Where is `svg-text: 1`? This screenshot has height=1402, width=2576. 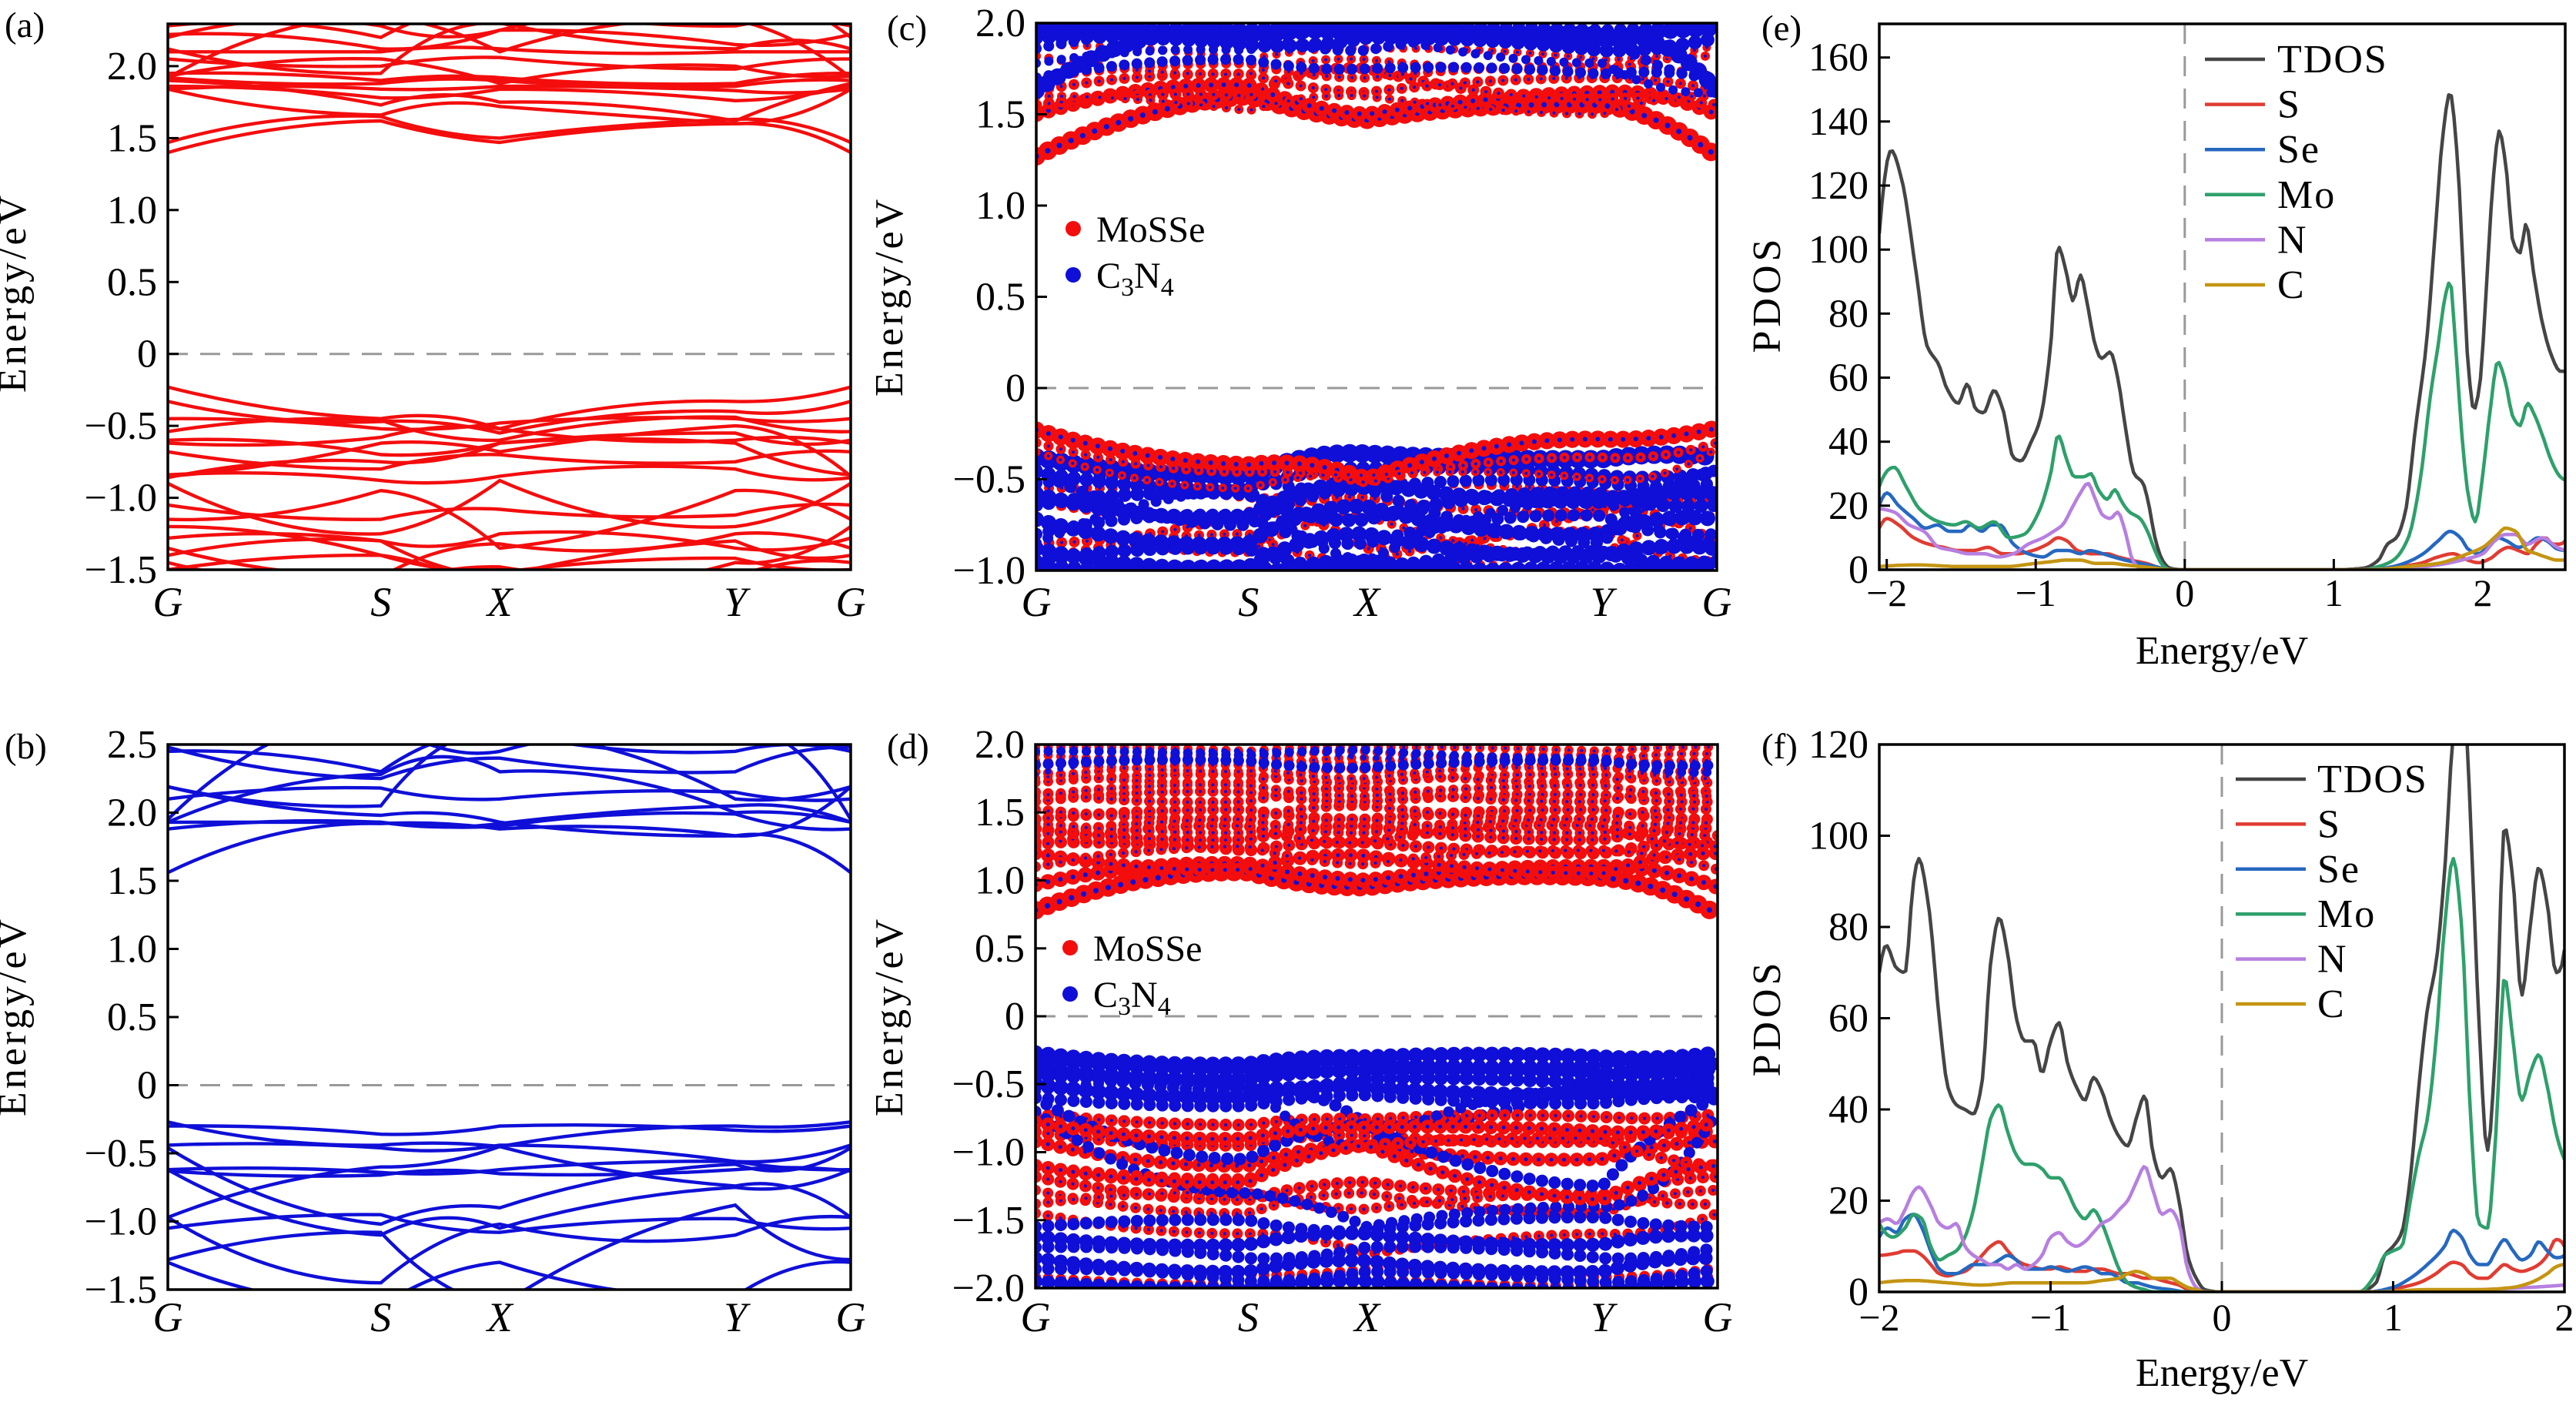 svg-text: 1 is located at coordinates (2333, 593).